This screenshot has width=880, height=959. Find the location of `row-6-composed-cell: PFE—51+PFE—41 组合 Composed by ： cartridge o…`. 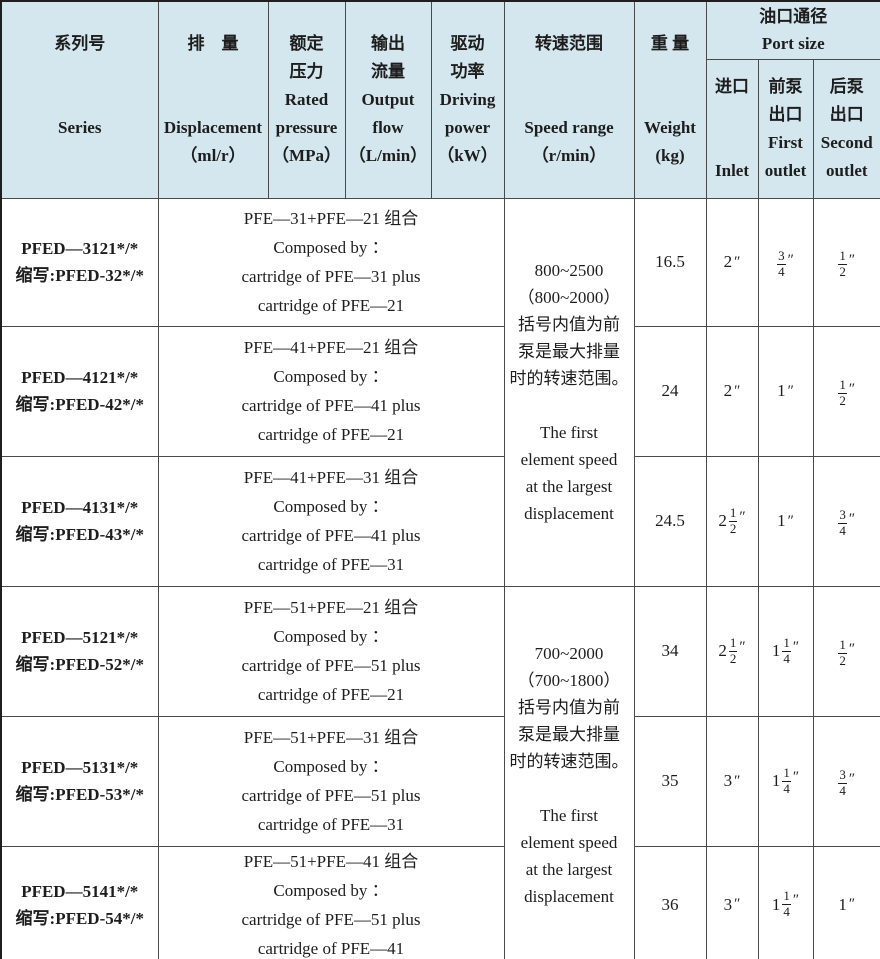

row-6-composed-cell: PFE—51+PFE—41 组合 Composed by ： cartridge o… is located at coordinates (331, 902).